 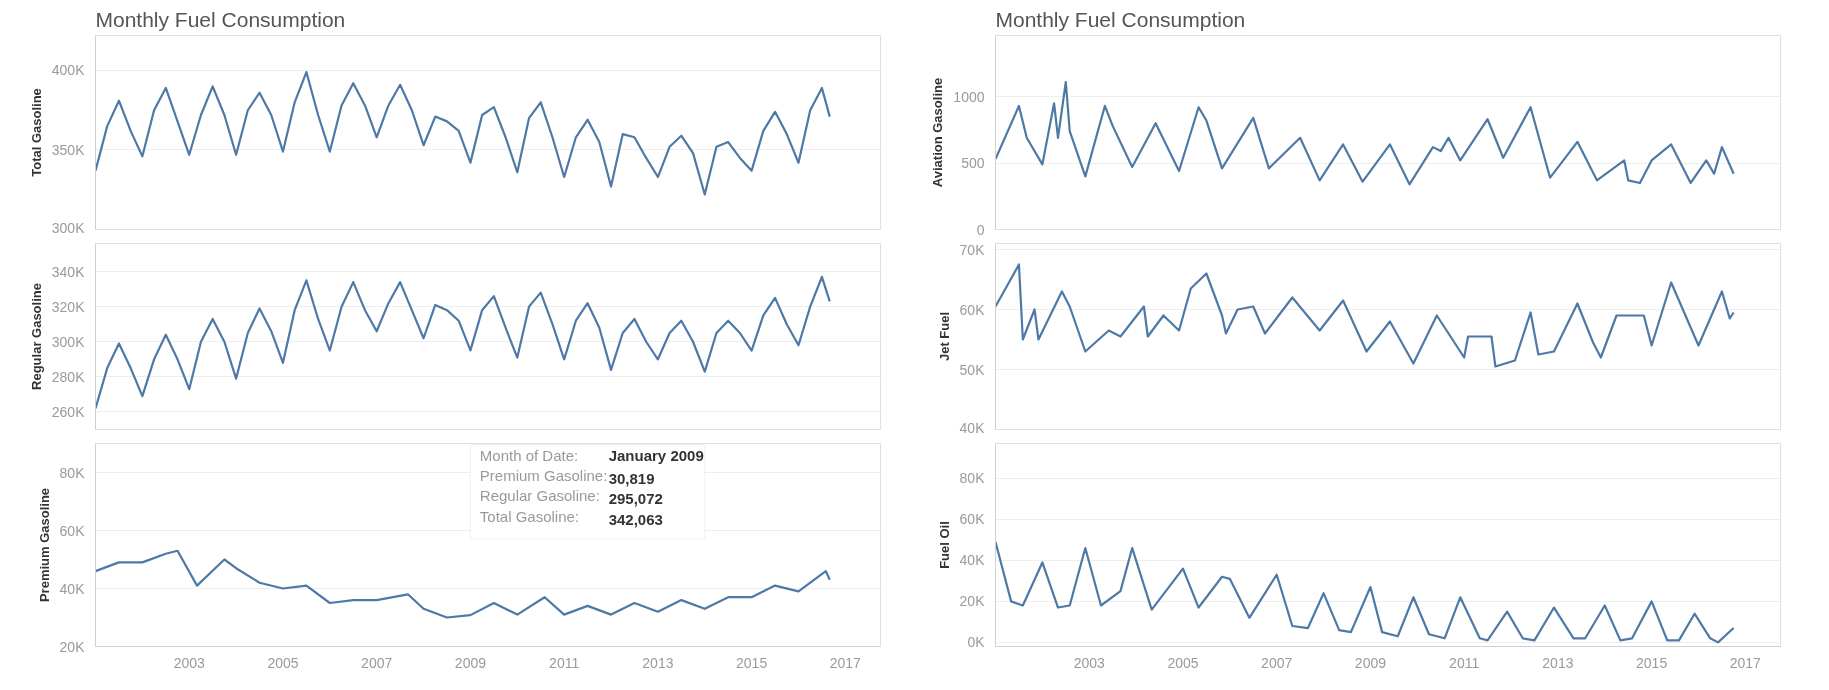 What do you see at coordinates (973, 163) in the screenshot?
I see `y-tick-label: 500` at bounding box center [973, 163].